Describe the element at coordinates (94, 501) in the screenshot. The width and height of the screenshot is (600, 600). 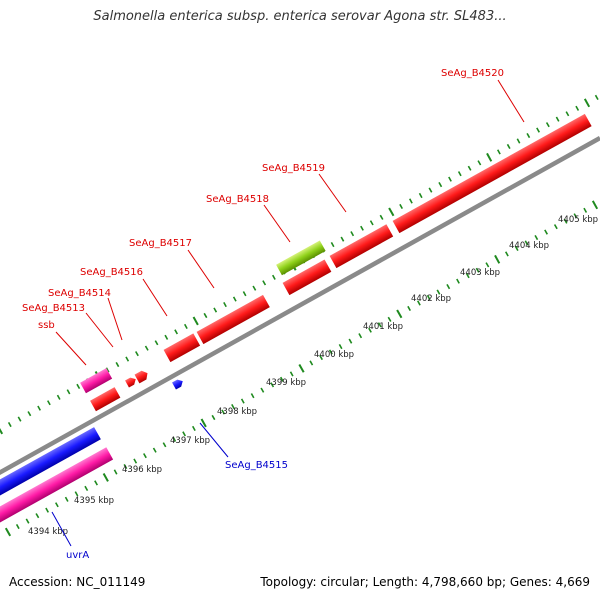
I see `scale-label: 4395 kbp` at that location.